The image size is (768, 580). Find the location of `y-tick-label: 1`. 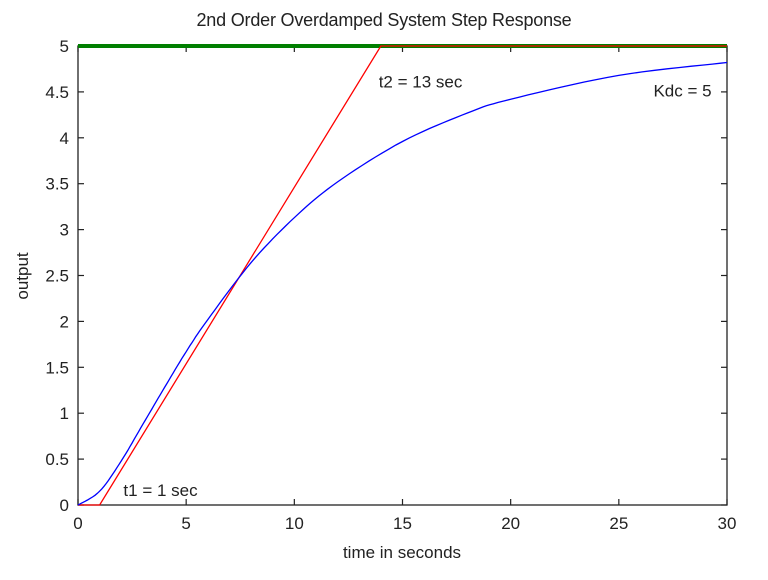

y-tick-label: 1 is located at coordinates (64, 413).